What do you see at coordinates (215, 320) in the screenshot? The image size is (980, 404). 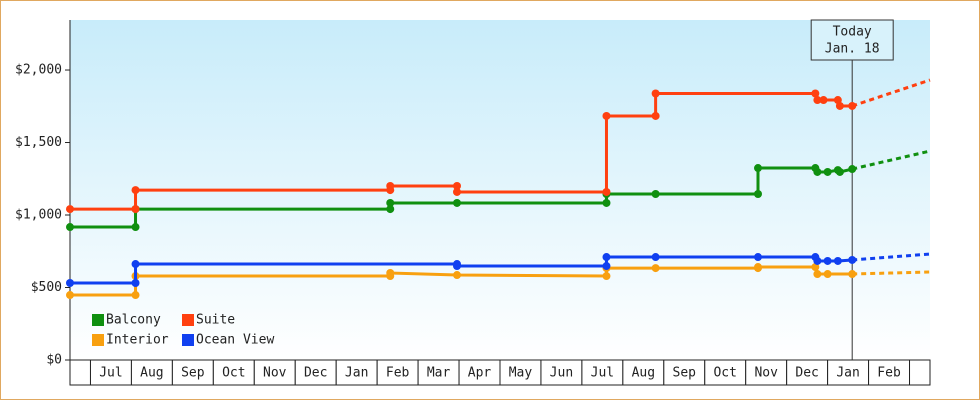 I see `legend-label: Suite` at bounding box center [215, 320].